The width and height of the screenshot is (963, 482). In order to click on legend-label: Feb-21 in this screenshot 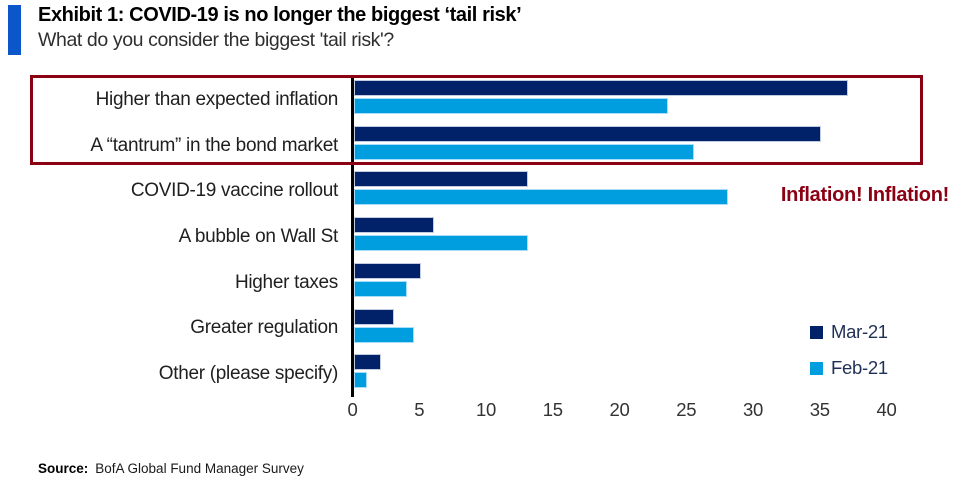, I will do `click(859, 367)`.